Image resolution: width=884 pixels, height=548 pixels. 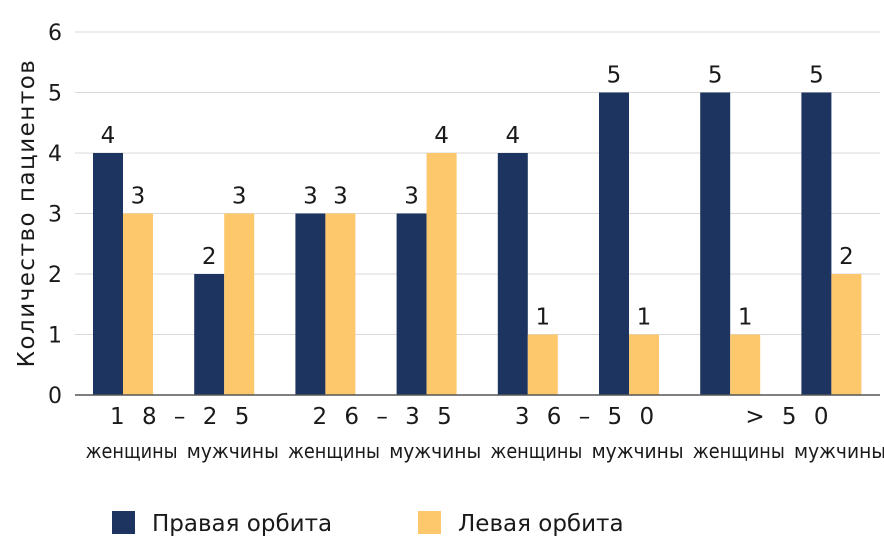 I want to click on y-tick-label: 1, so click(x=55, y=336).